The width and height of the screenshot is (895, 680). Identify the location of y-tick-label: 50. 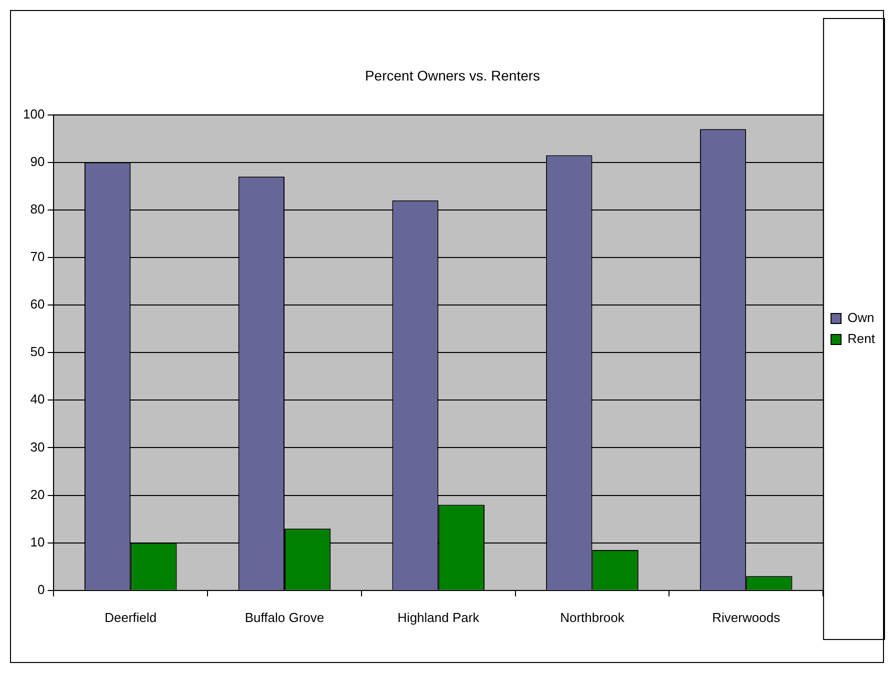
(37, 352).